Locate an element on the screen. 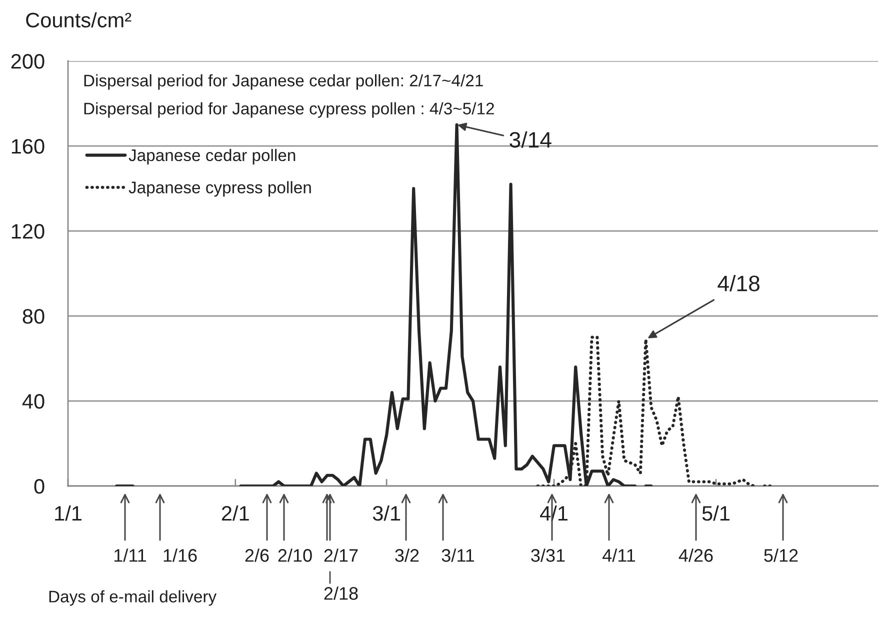 Image resolution: width=881 pixels, height=618 pixels. x-tick-label: 1/1 is located at coordinates (68, 513).